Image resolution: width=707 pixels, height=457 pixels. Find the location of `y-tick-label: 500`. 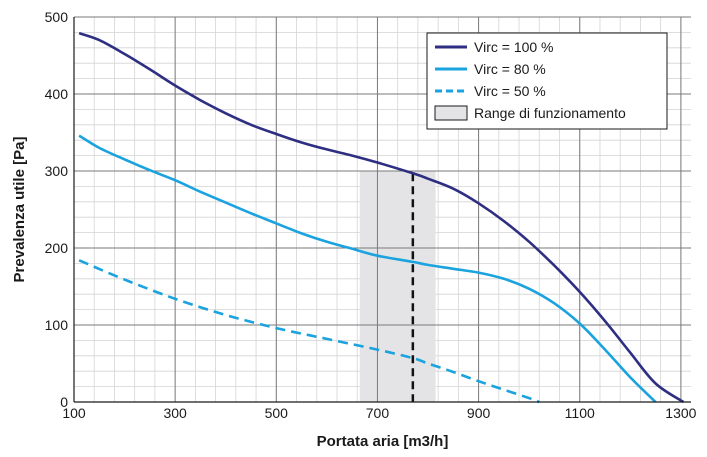

y-tick-label: 500 is located at coordinates (57, 17).